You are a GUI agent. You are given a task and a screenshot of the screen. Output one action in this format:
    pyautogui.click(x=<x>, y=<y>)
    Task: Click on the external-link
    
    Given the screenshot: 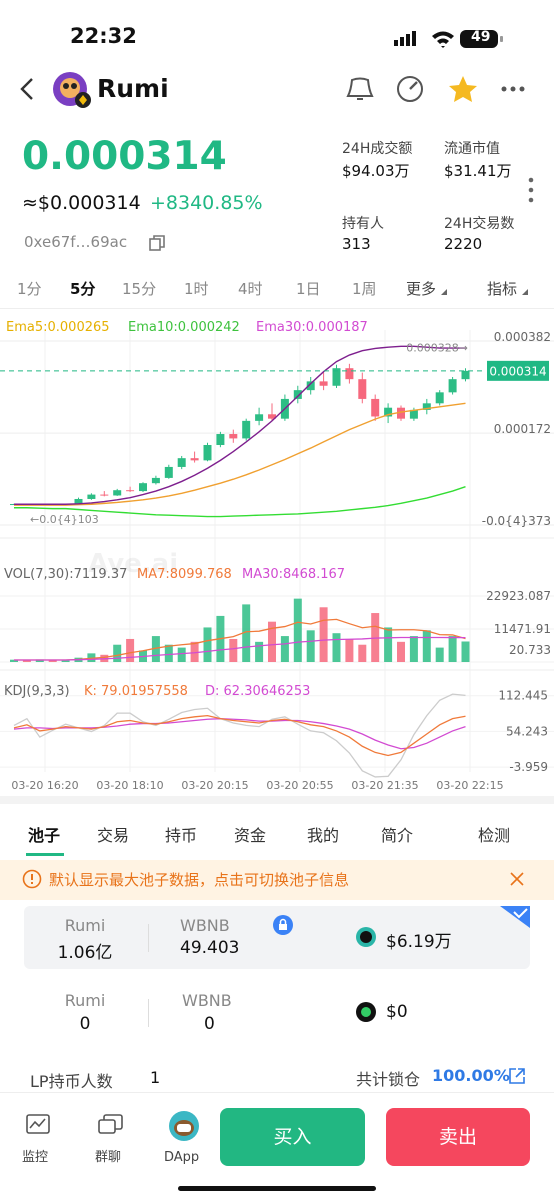 What is the action you would take?
    pyautogui.click(x=517, y=1076)
    